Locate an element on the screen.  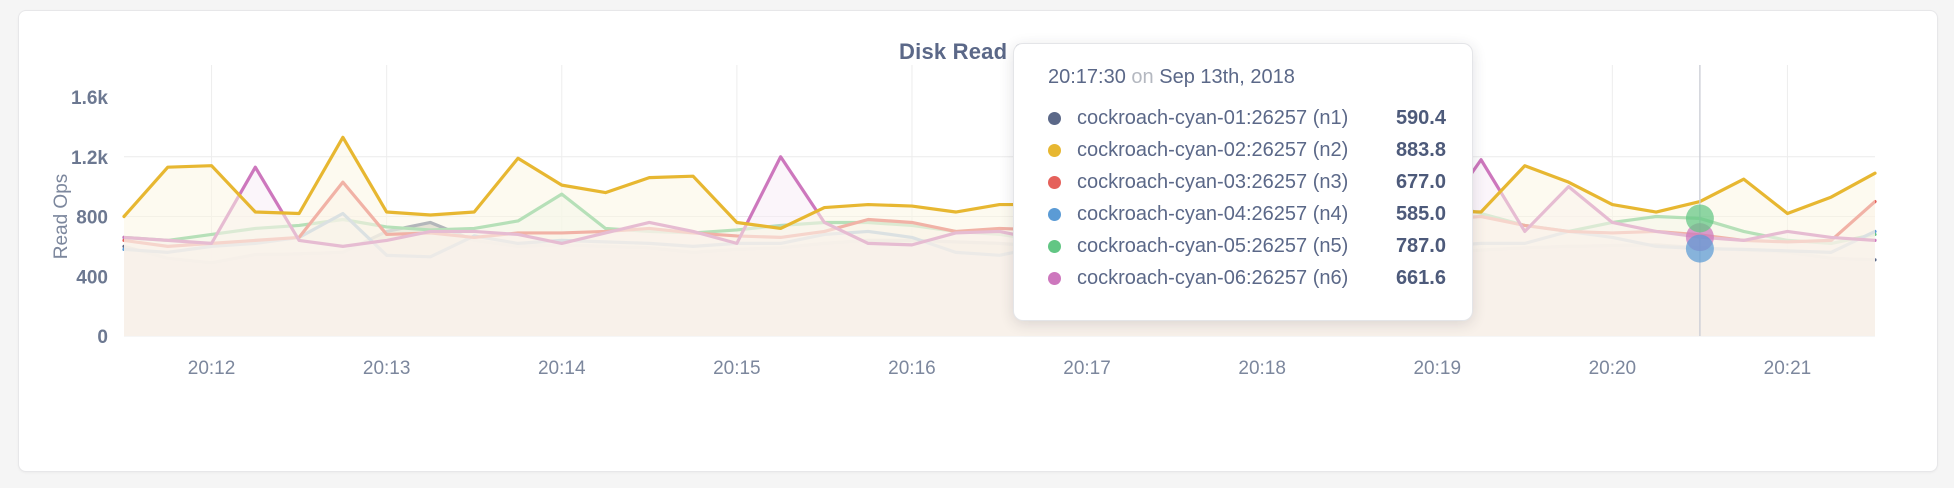
x-axis-tick-label: 20:13 is located at coordinates (387, 368).